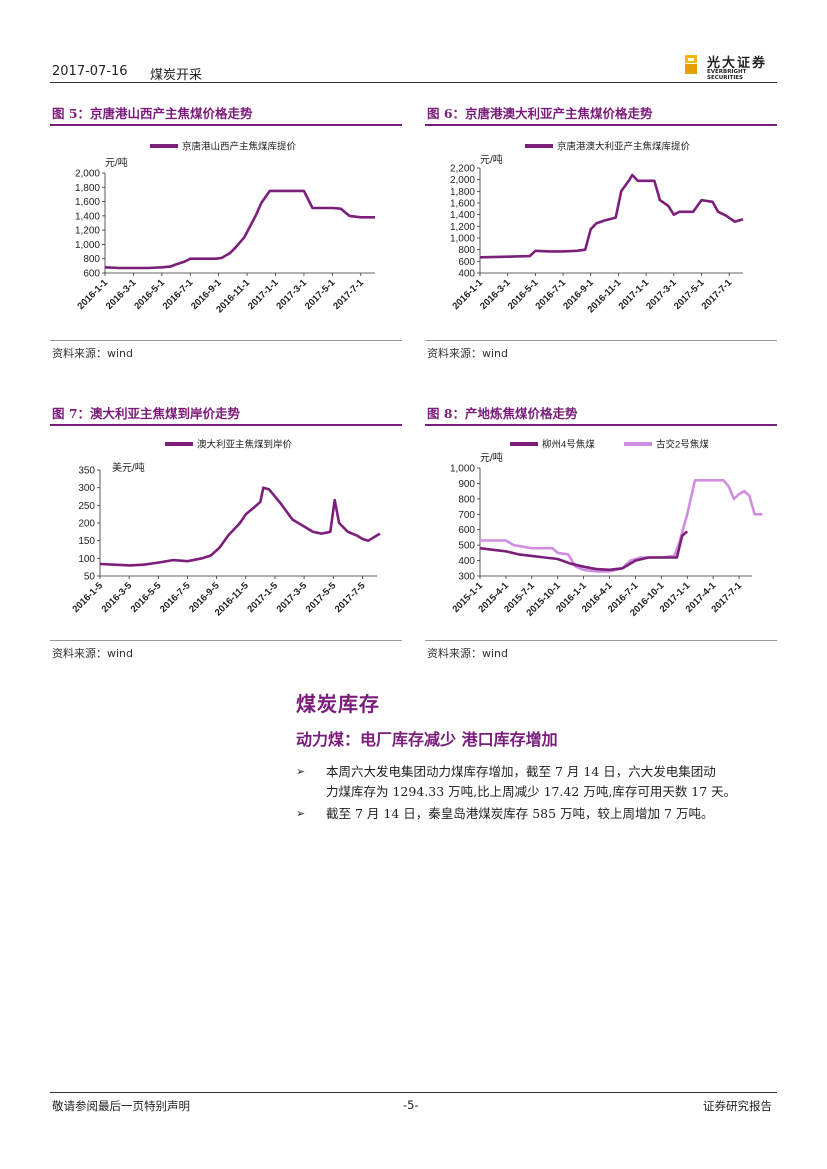  What do you see at coordinates (540, 113) in the screenshot?
I see `figure-6-title: 图 6：京唐港澳大利亚产主焦煤价格走势` at bounding box center [540, 113].